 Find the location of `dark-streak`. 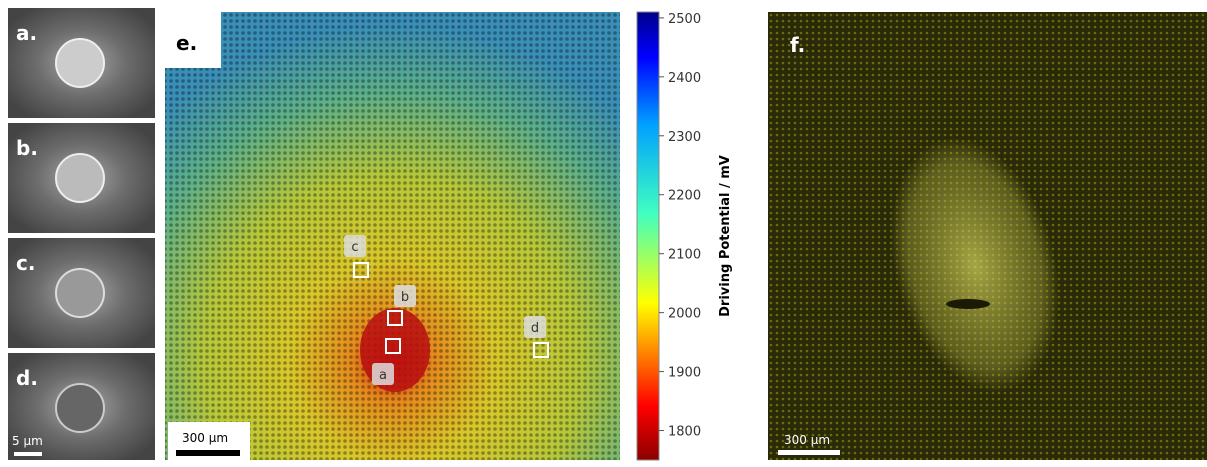

dark-streak is located at coordinates (968, 304).